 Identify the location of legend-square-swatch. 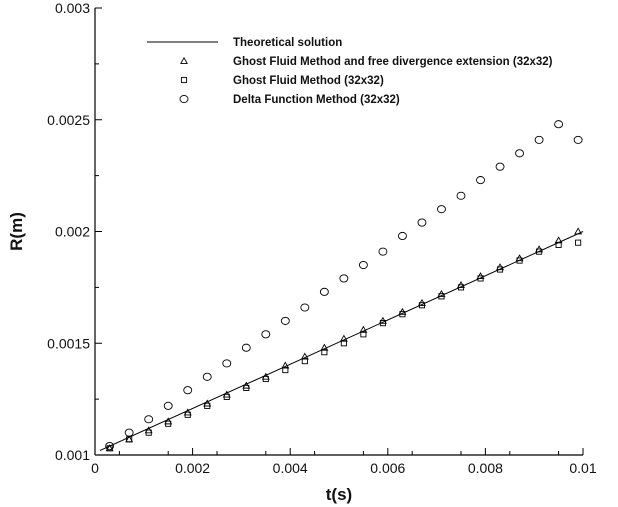
(184, 80).